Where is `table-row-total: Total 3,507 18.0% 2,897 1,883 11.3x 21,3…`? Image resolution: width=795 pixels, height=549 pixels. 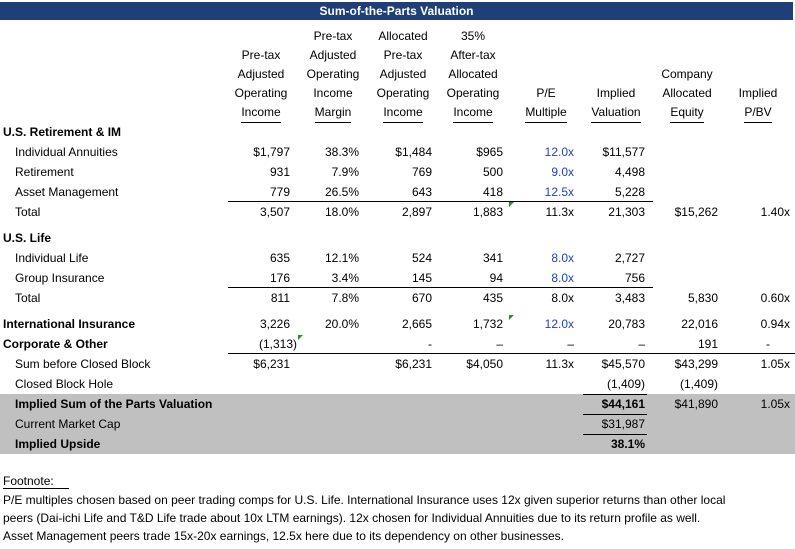 table-row-total: Total 3,507 18.0% 2,897 1,883 11.3x 21,3… is located at coordinates (402, 212).